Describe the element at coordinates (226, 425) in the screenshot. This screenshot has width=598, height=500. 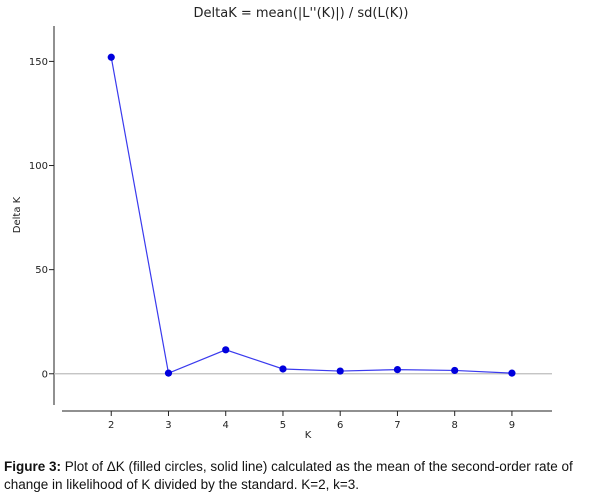
I see `x-tick-label: 4` at that location.